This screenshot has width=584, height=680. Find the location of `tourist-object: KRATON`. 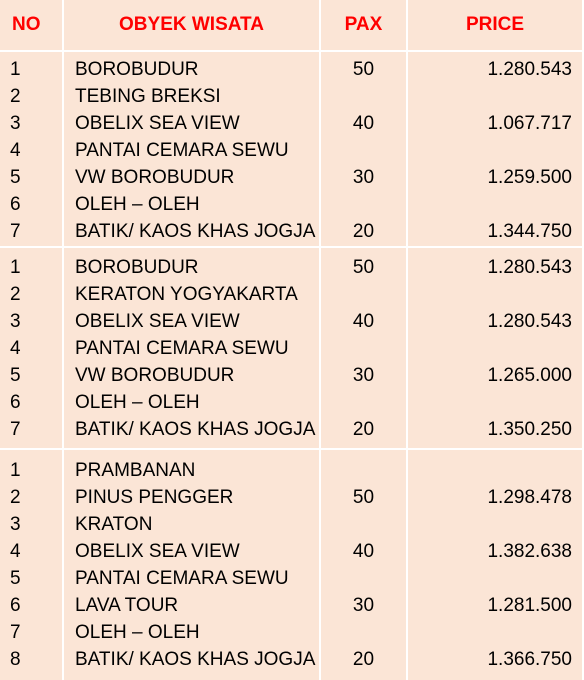

tourist-object: KRATON is located at coordinates (114, 524).